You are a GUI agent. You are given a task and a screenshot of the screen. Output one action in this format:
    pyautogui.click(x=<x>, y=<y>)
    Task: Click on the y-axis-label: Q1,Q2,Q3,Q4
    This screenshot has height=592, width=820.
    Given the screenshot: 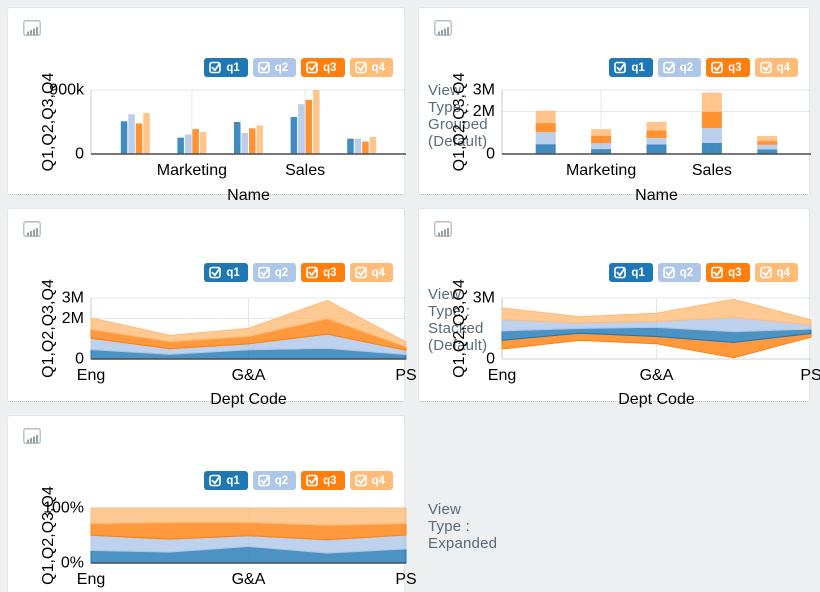 What is the action you would take?
    pyautogui.click(x=48, y=535)
    